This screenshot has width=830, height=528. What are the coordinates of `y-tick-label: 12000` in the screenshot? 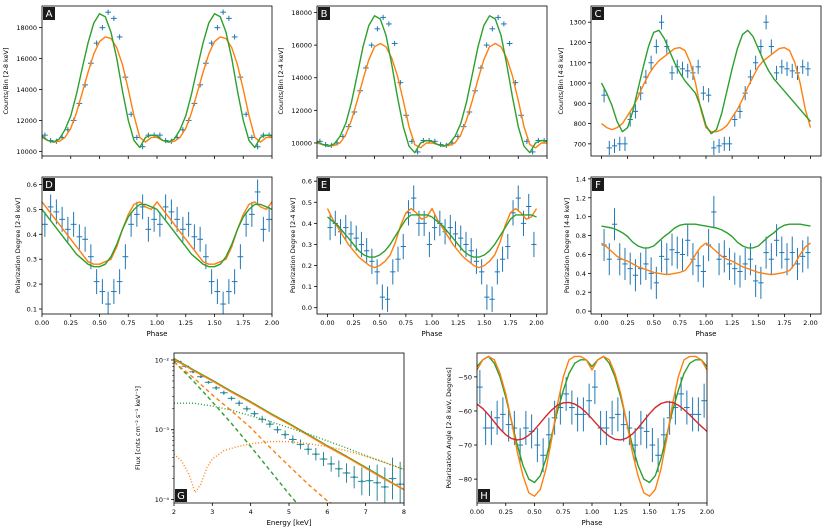 It's located at (301, 111).